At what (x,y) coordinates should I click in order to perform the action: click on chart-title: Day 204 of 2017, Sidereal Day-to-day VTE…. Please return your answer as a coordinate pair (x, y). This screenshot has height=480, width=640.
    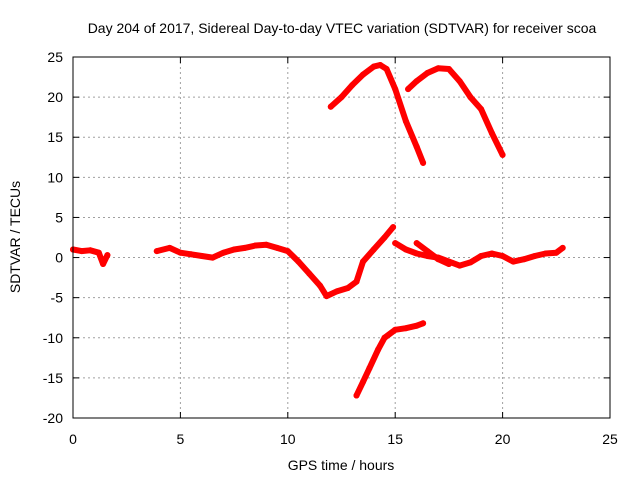
    Looking at the image, I should click on (342, 28).